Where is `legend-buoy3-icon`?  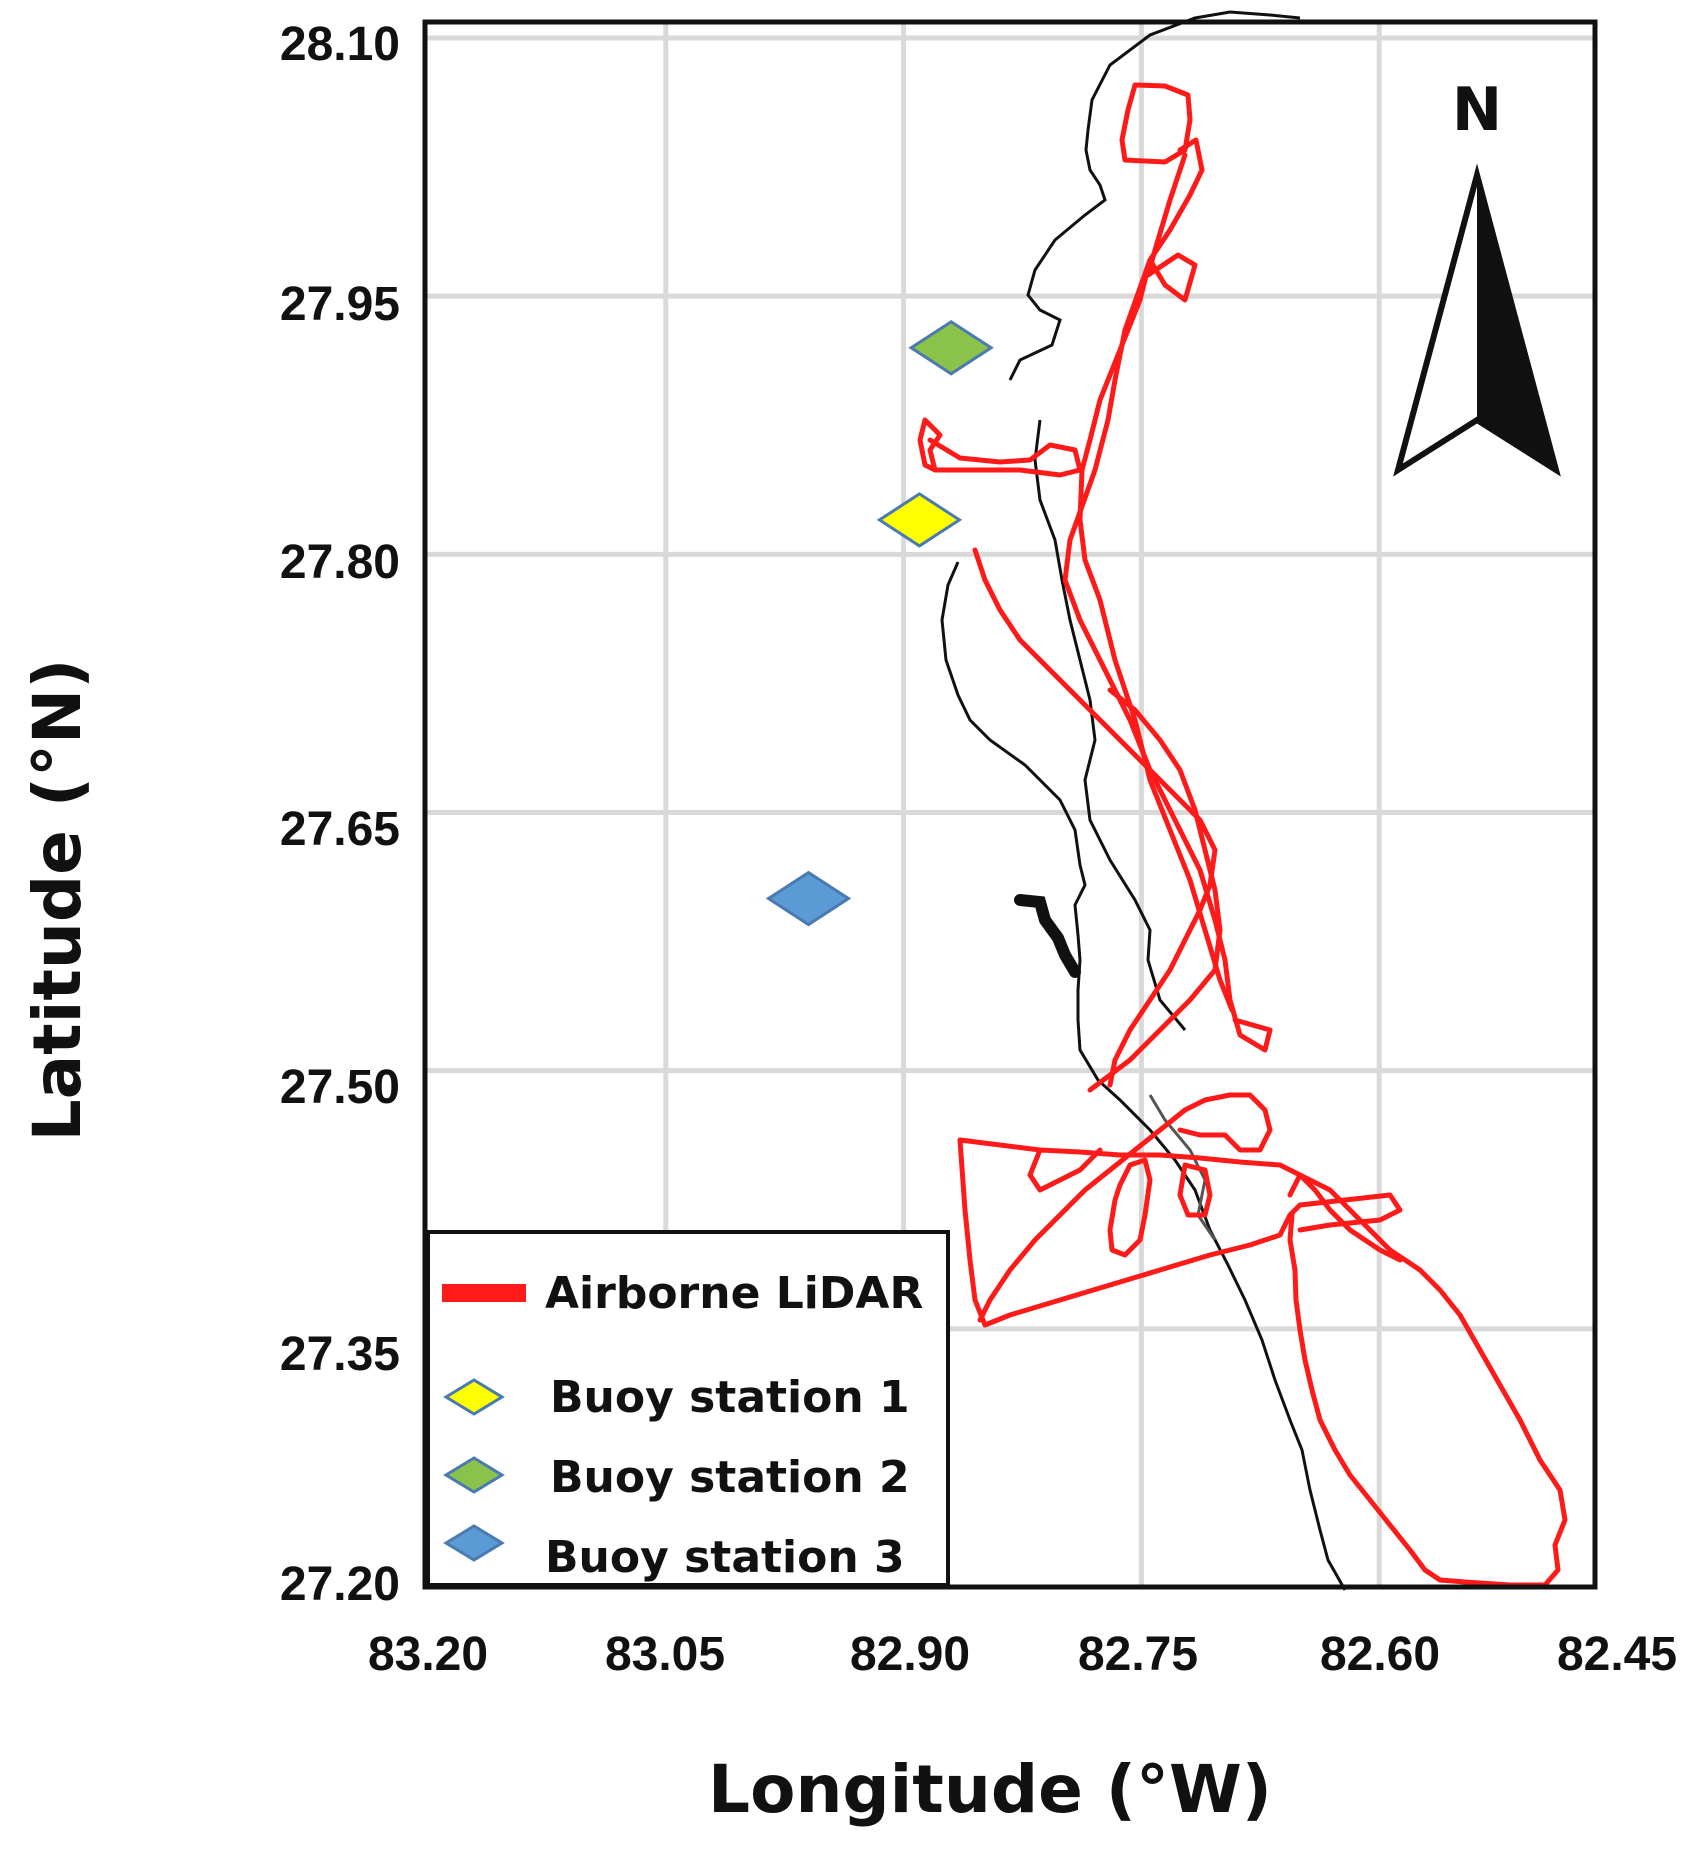 legend-buoy3-icon is located at coordinates (474, 1543).